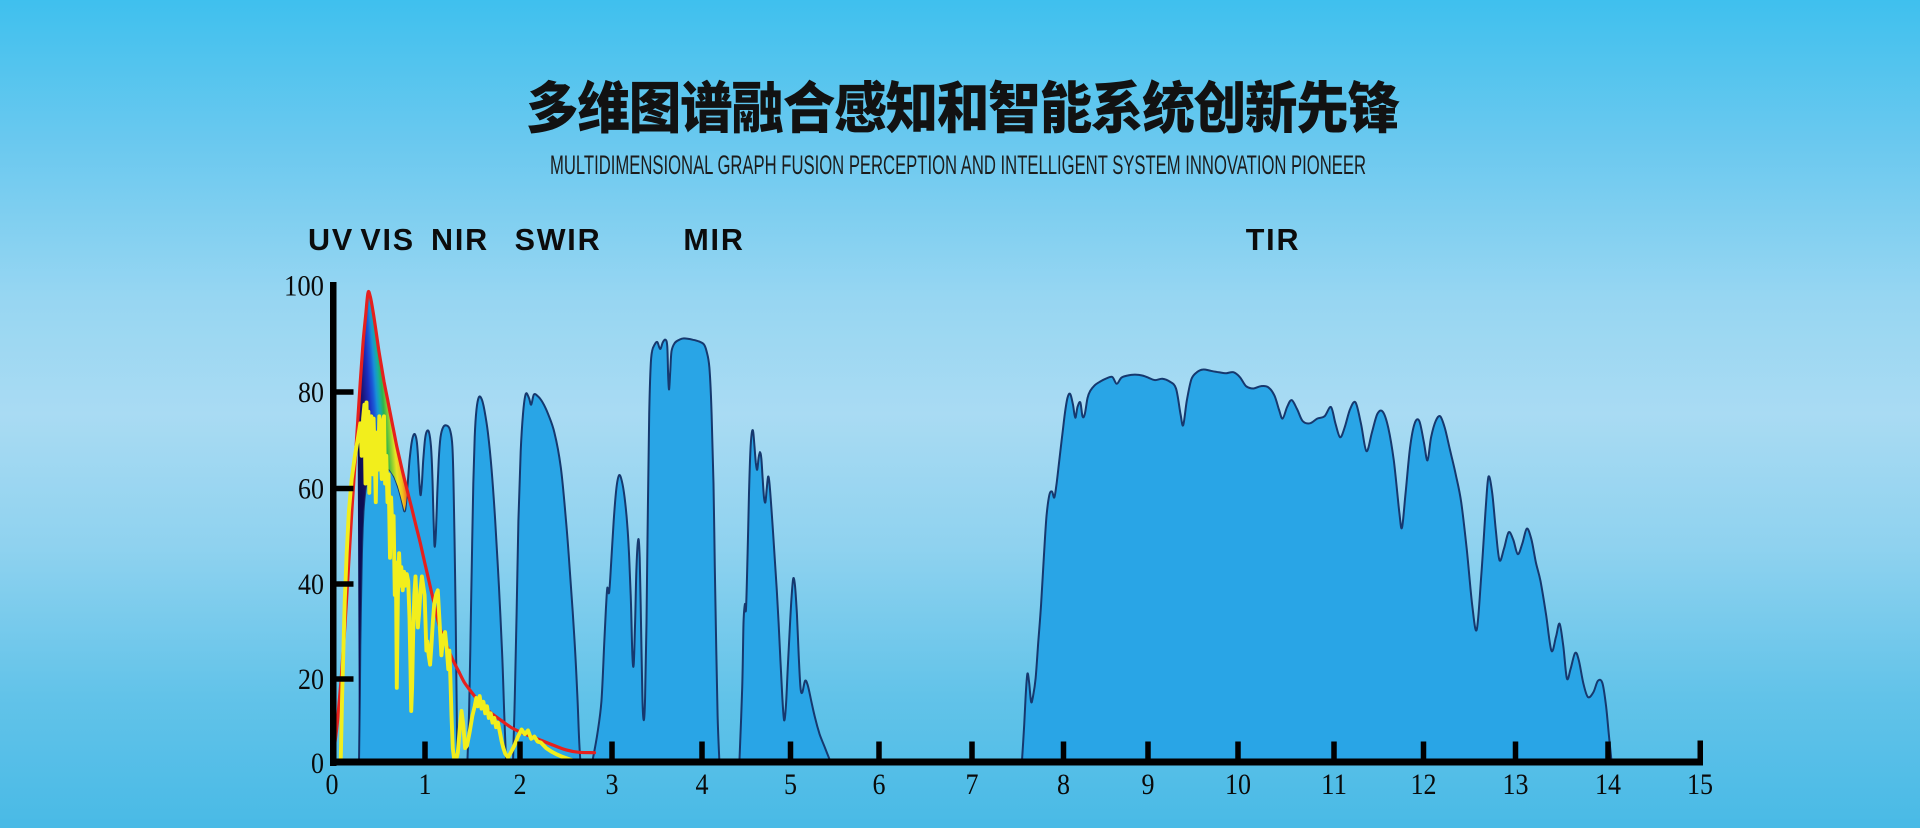 This screenshot has width=1920, height=828. Describe the element at coordinates (1273, 240) in the screenshot. I see `svg-text: TIR` at that location.